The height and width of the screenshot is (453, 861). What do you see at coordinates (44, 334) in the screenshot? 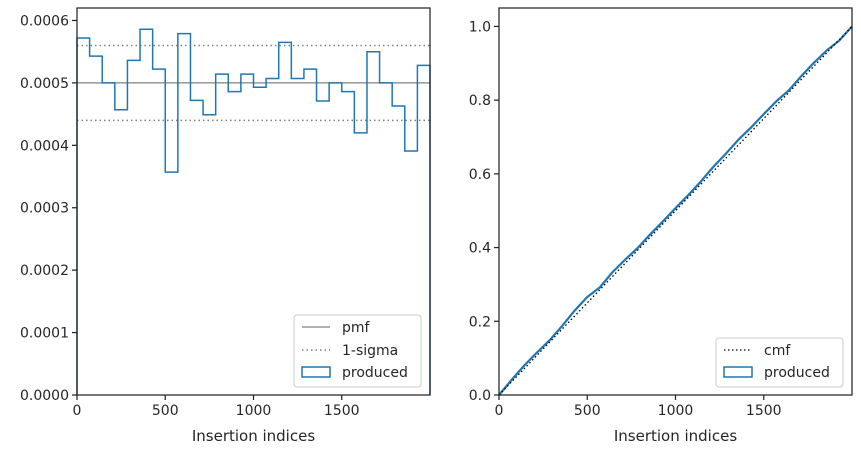
I see `y-tick-label: 0.0001` at bounding box center [44, 334].